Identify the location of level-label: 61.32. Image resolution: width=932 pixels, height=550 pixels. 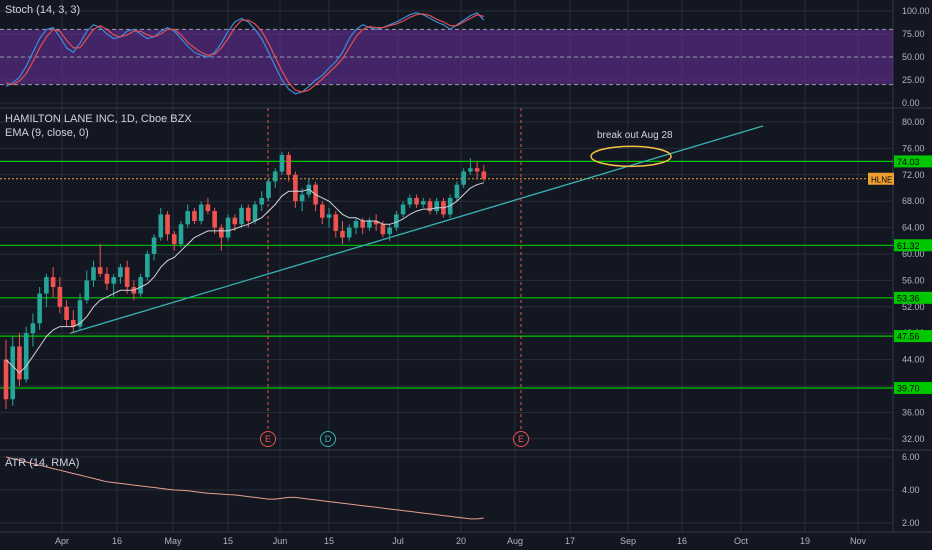
(908, 246).